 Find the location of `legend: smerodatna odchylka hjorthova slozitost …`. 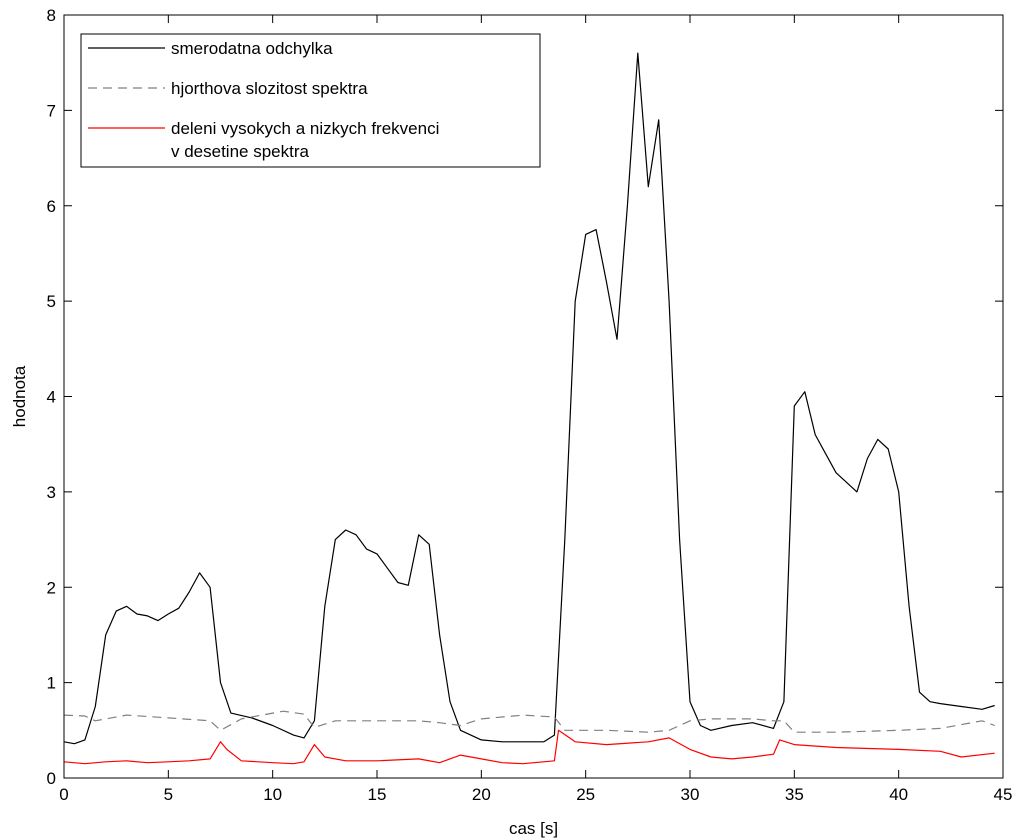

legend: smerodatna odchylka hjorthova slozitost … is located at coordinates (310, 100).